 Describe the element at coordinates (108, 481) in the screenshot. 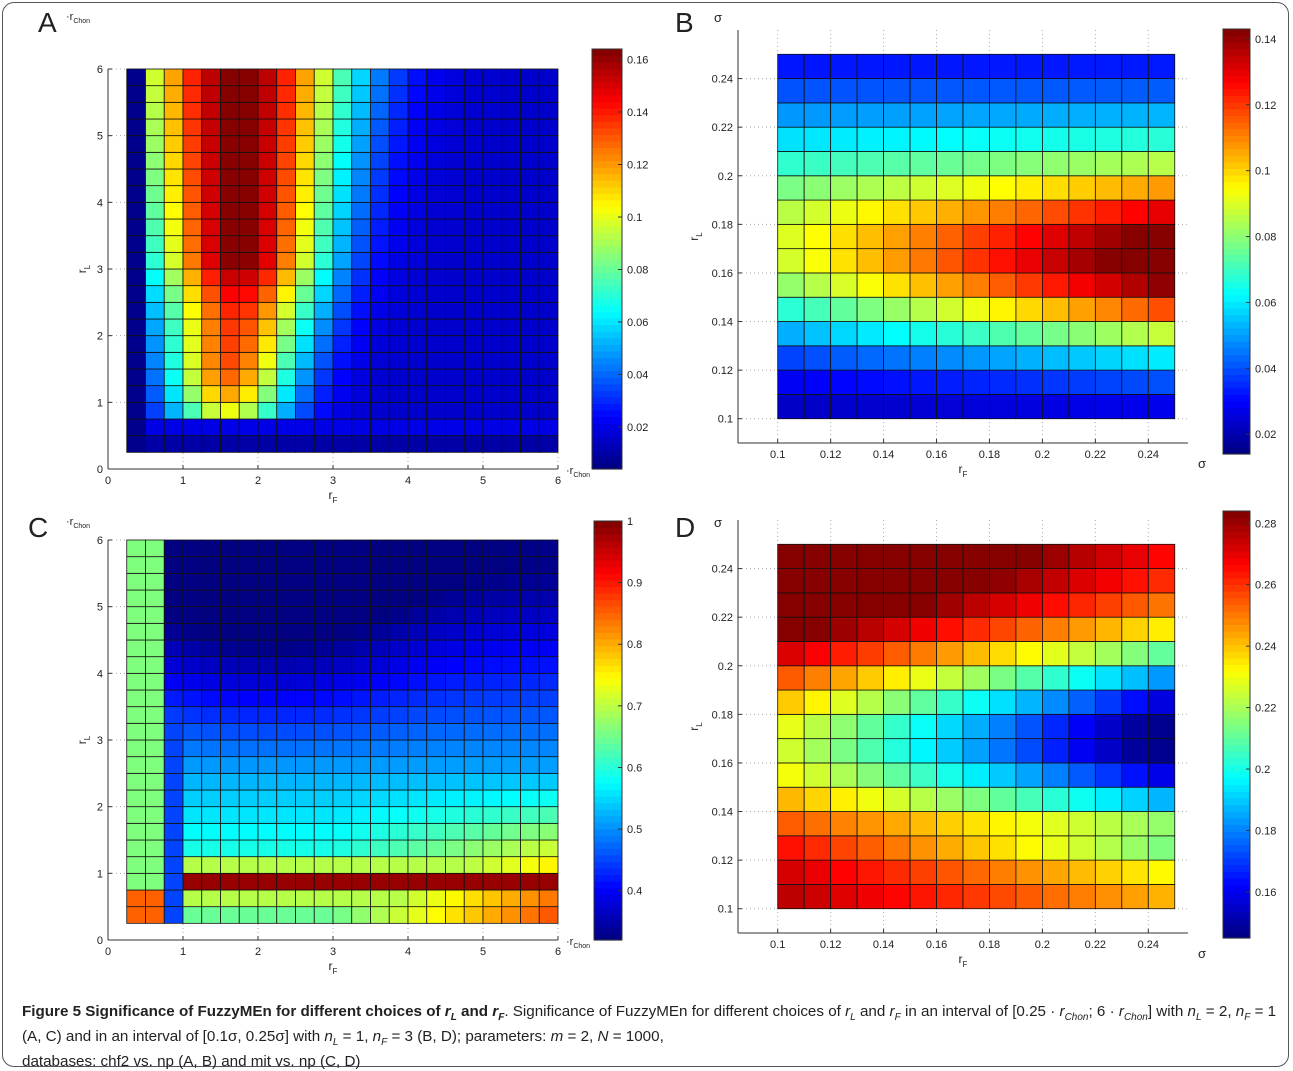

I see `x-tick-label: 0` at that location.